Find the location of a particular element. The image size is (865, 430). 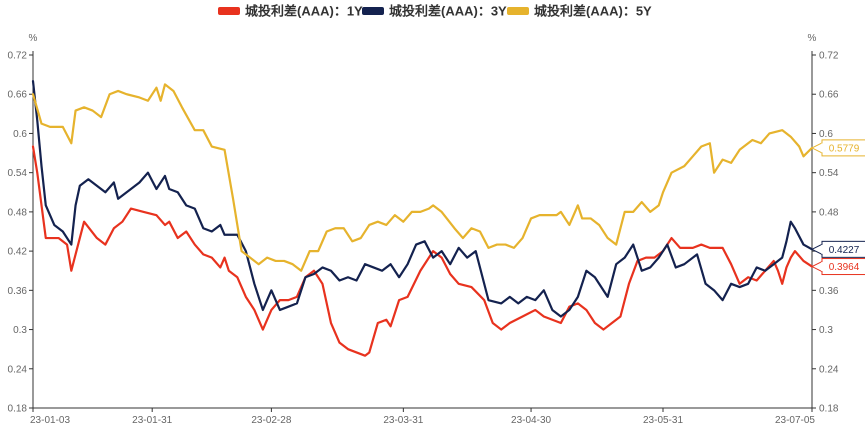

legend-label-3: 城投利差(AAA)：5Y is located at coordinates (593, 11).